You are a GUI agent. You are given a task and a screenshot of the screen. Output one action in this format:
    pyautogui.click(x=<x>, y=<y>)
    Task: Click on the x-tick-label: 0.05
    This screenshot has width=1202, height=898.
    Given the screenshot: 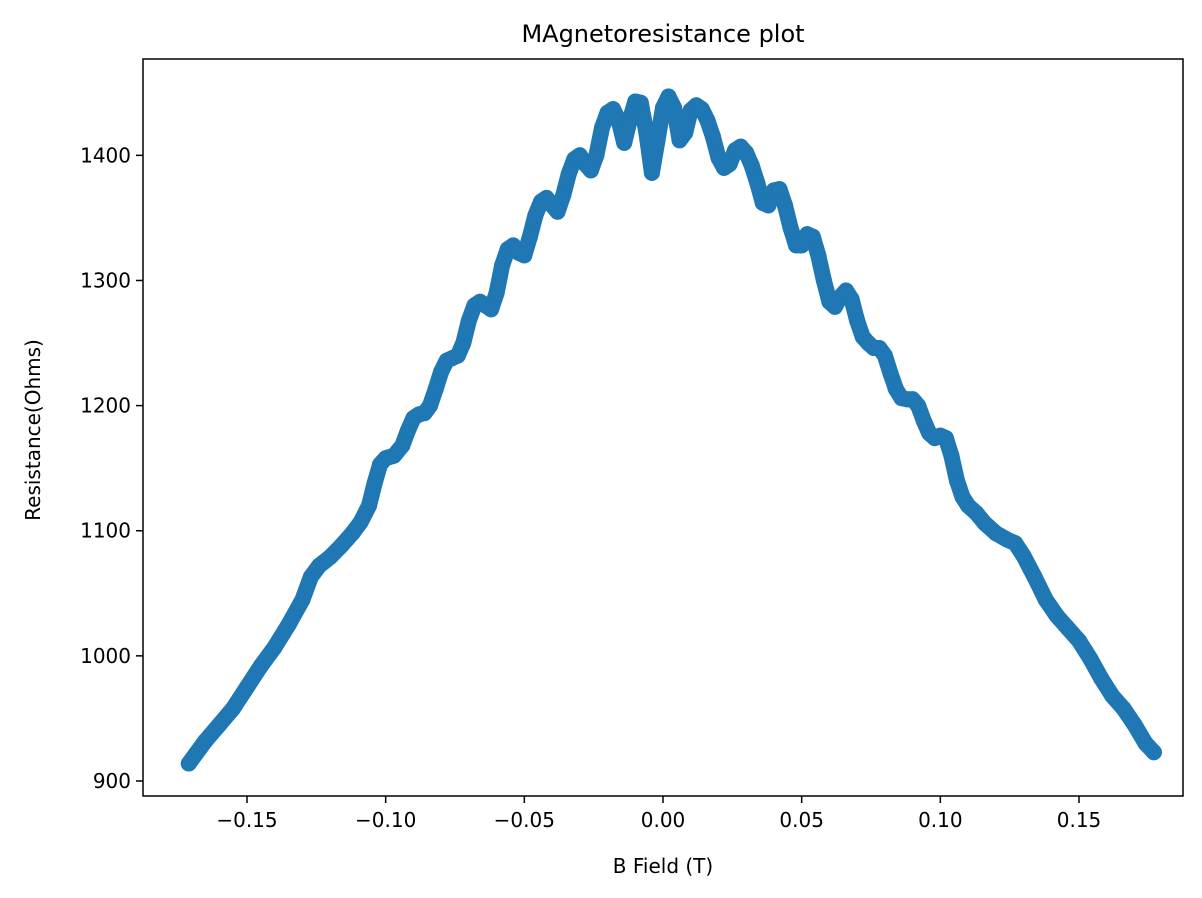 What is the action you would take?
    pyautogui.click(x=801, y=820)
    